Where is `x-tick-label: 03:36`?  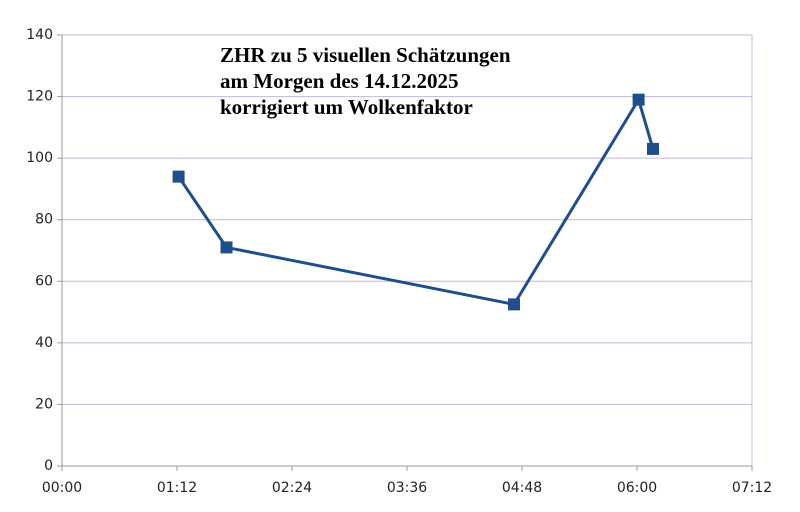 x-tick-label: 03:36 is located at coordinates (407, 488).